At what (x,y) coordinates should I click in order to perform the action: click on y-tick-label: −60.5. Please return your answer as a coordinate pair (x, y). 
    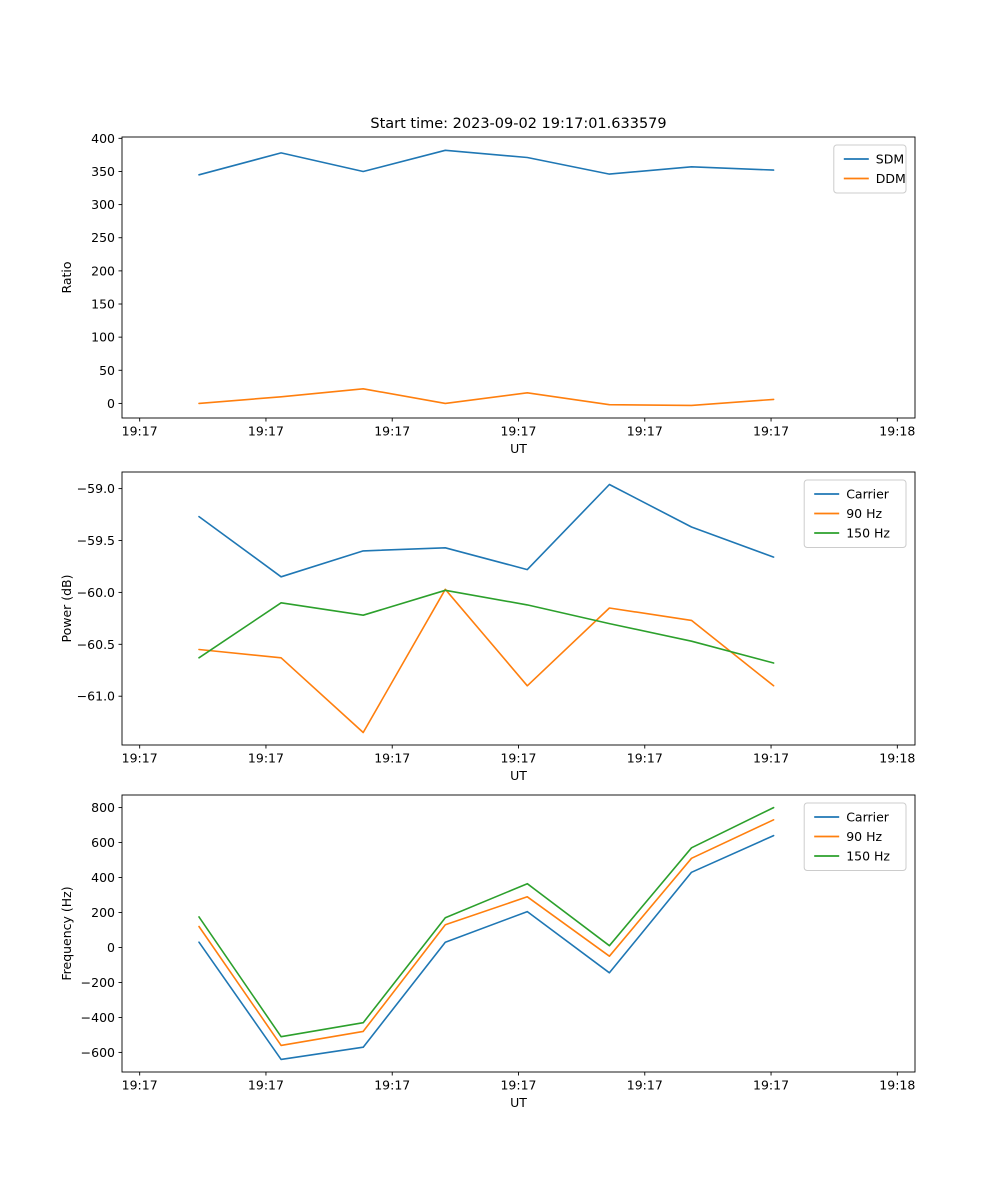
    Looking at the image, I should click on (96, 644).